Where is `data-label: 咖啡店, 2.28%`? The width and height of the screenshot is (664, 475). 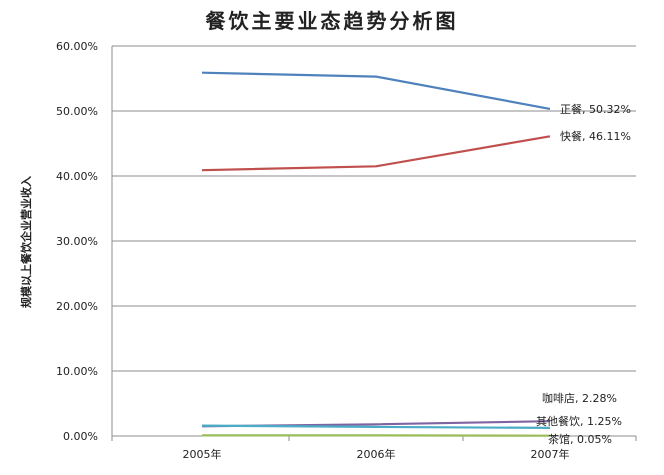 data-label: 咖啡店, 2.28% is located at coordinates (579, 398).